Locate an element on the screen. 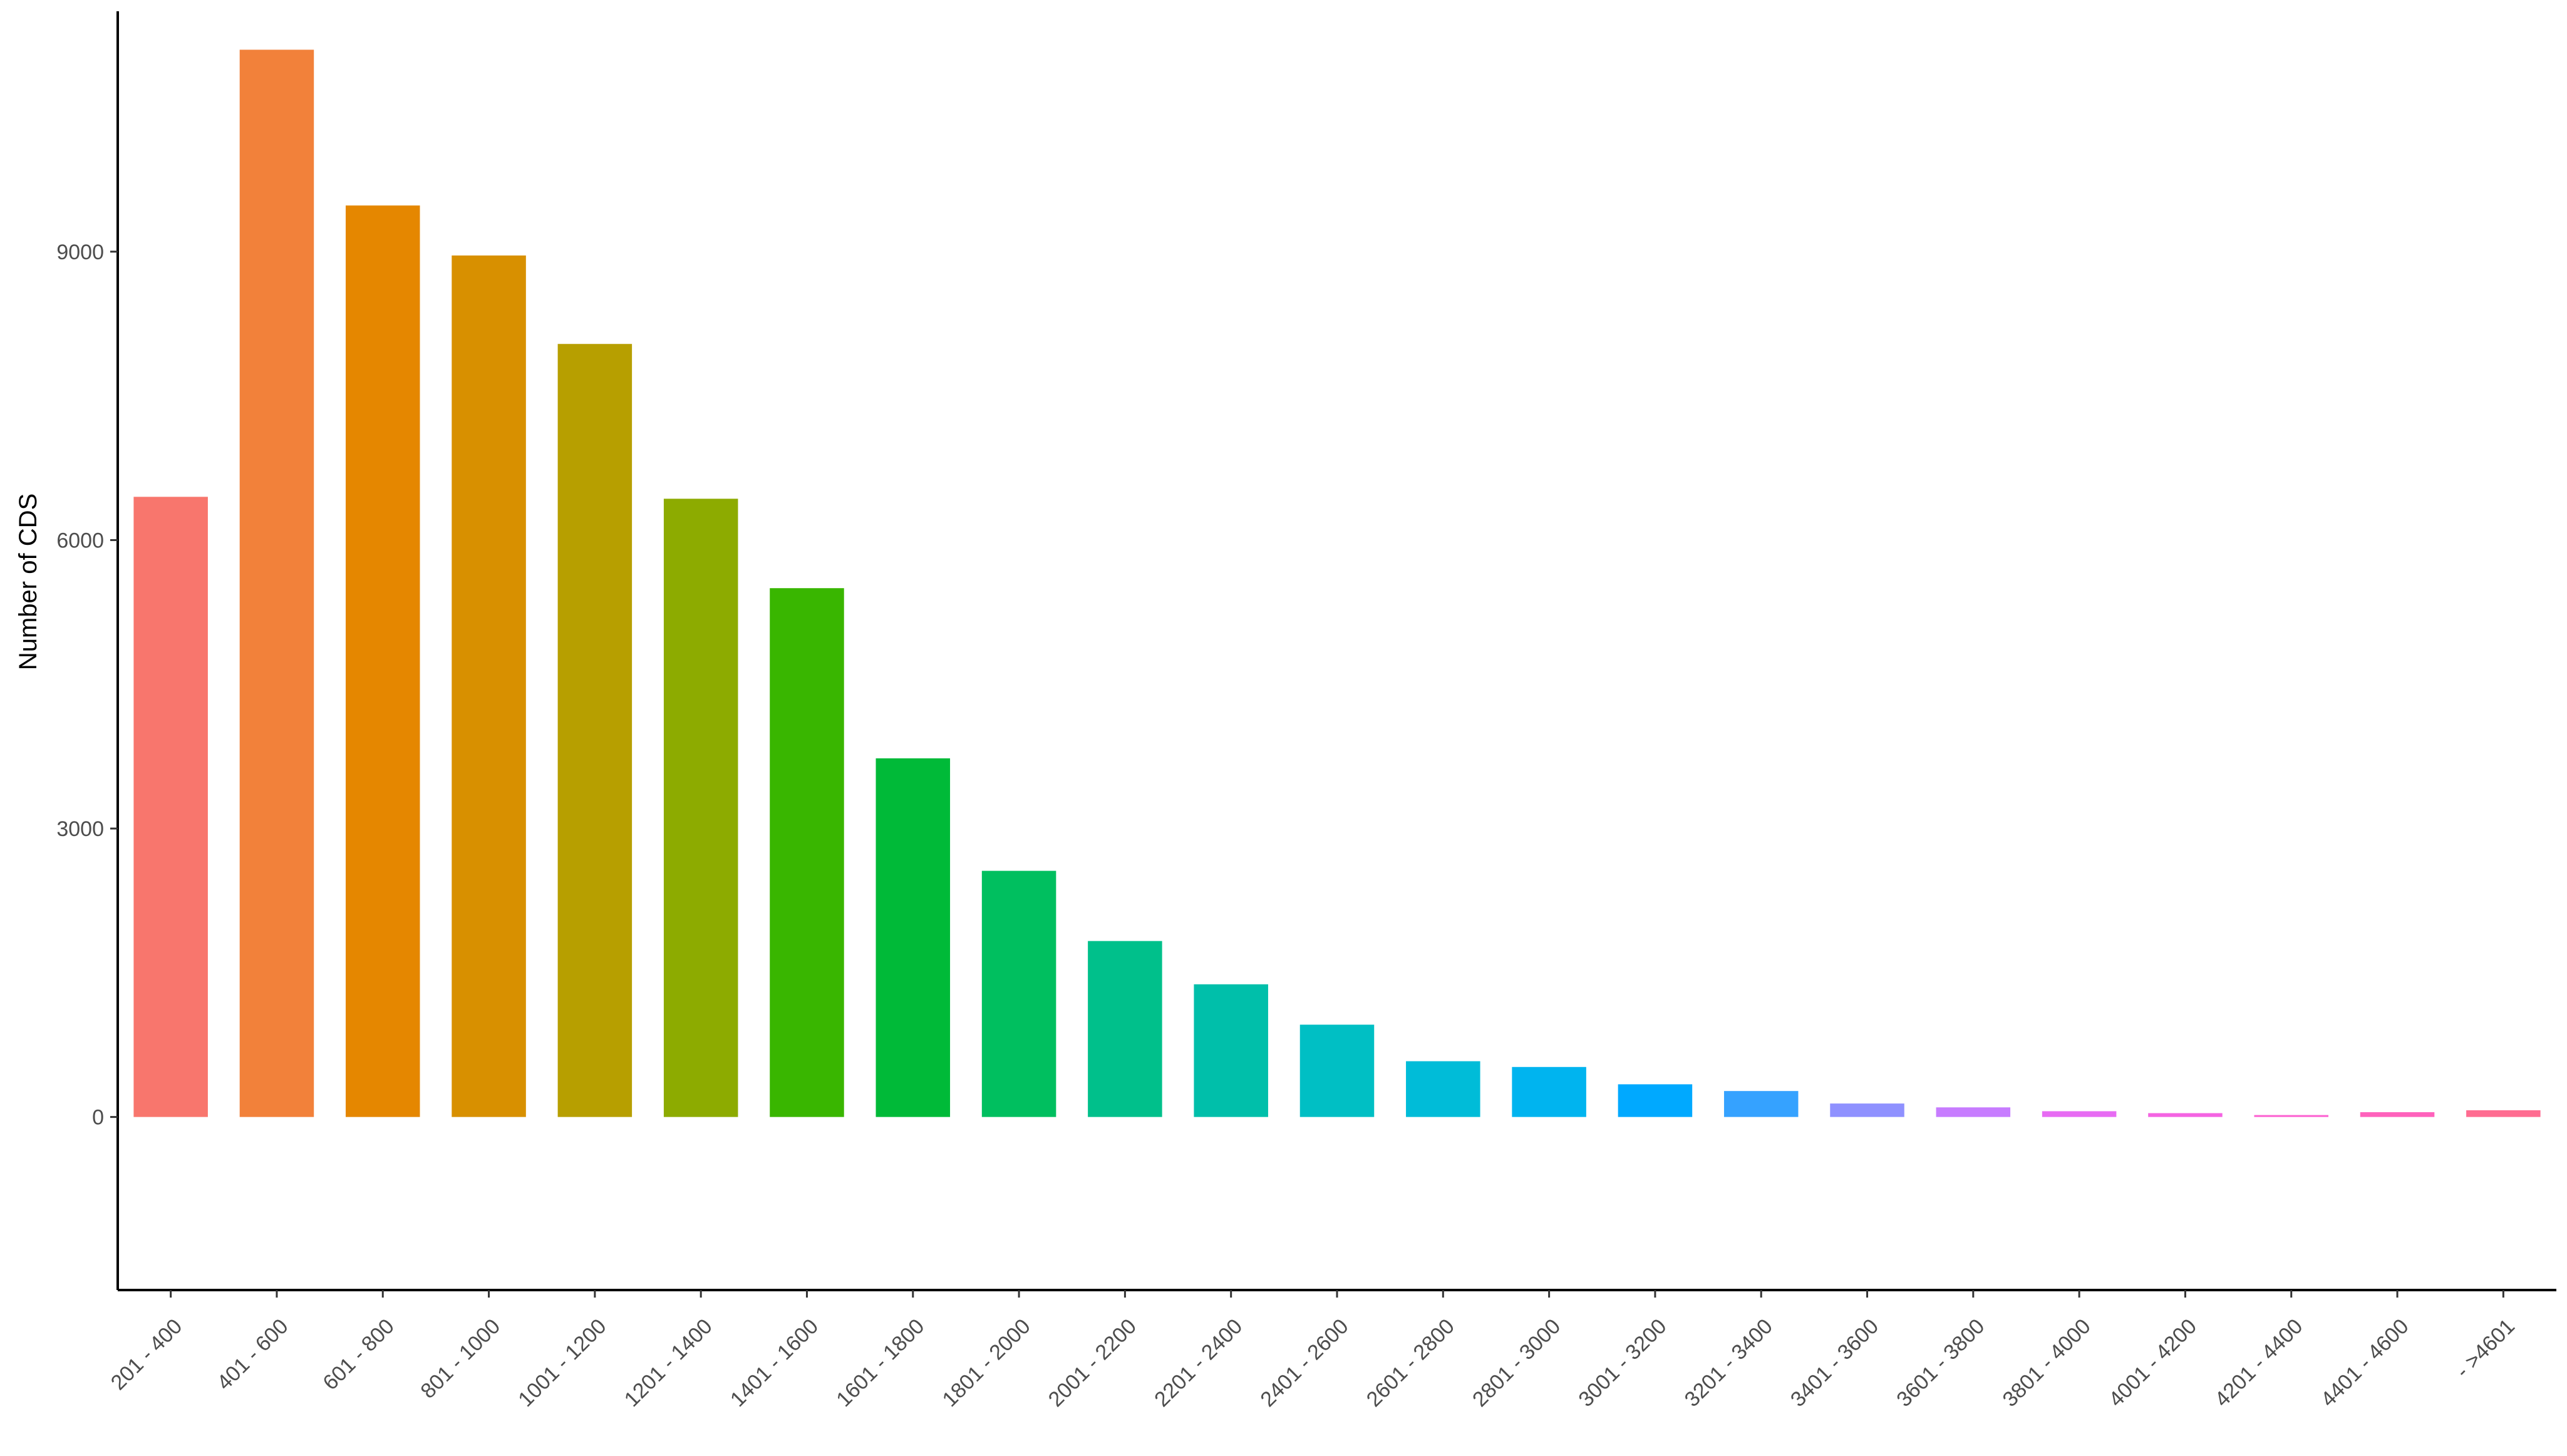 The width and height of the screenshot is (2567, 1456). x-tick-label-11: 2201 - 2400 is located at coordinates (1198, 1363).